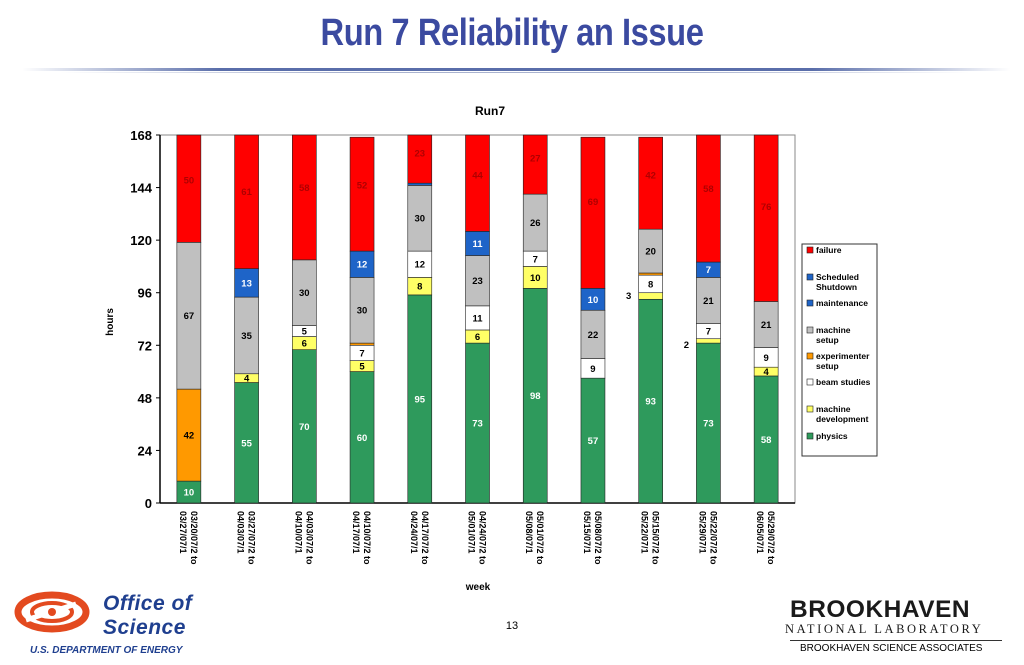 This screenshot has height=665, width=1024. Describe the element at coordinates (362, 185) in the screenshot. I see `bar-value-label: 52` at that location.